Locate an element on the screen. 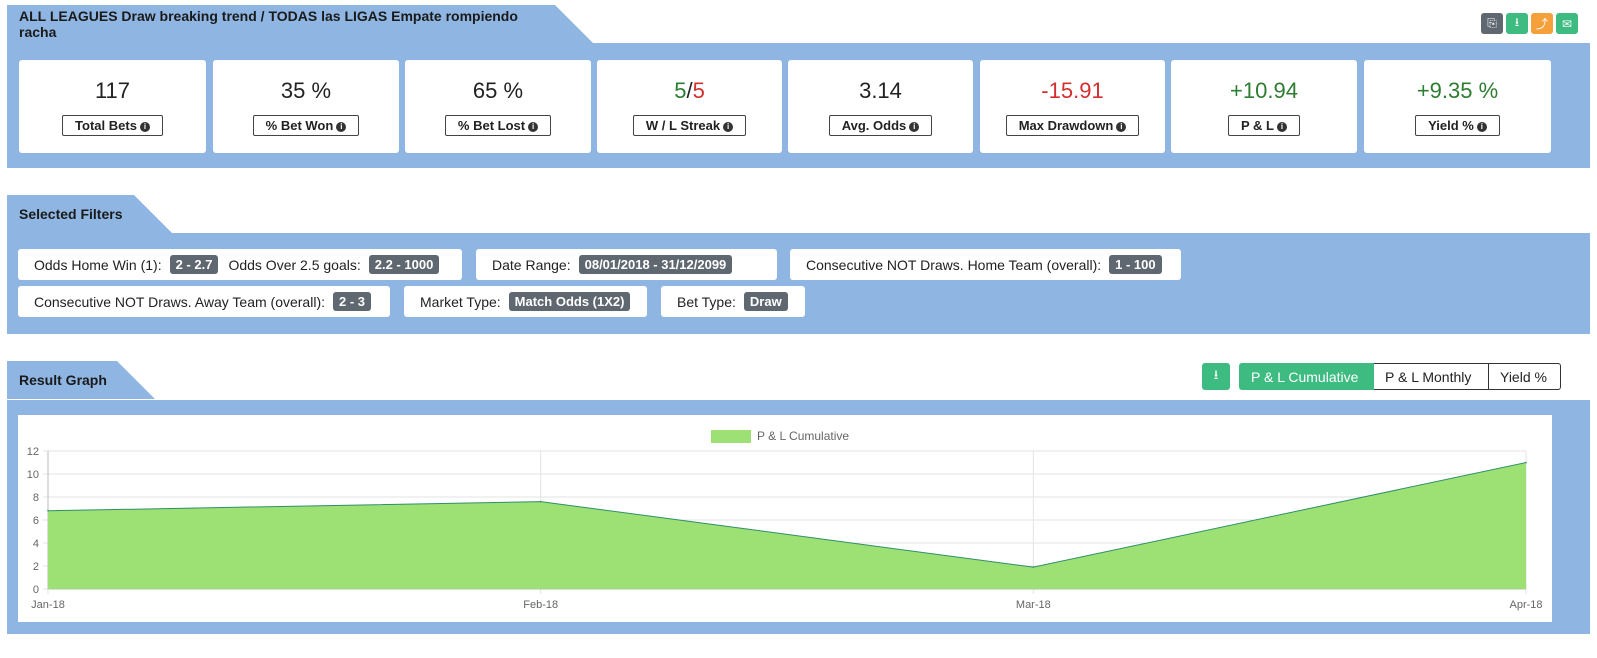  x-tick-label: Mar-18 is located at coordinates (1033, 605).